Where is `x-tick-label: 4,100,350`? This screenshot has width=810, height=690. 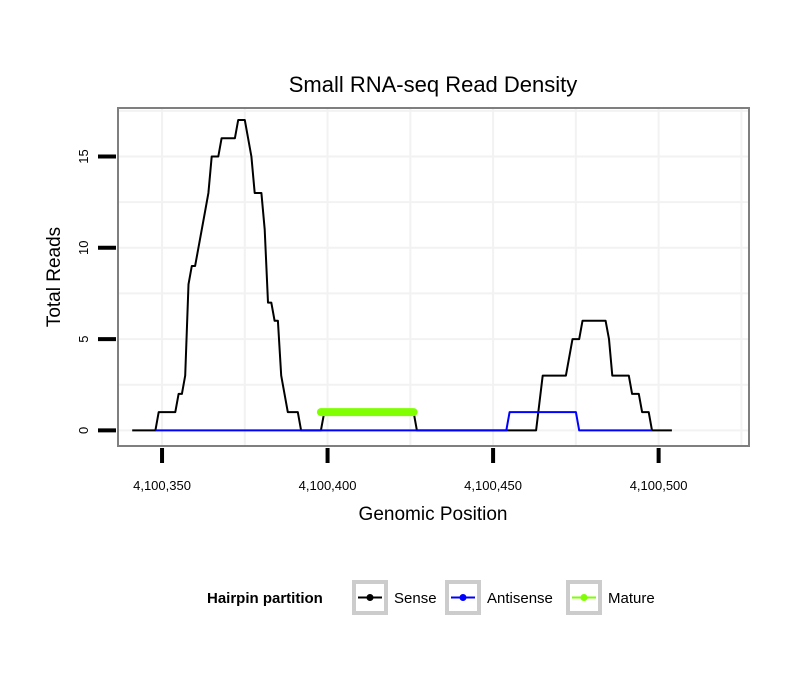
x-tick-label: 4,100,350 is located at coordinates (162, 485).